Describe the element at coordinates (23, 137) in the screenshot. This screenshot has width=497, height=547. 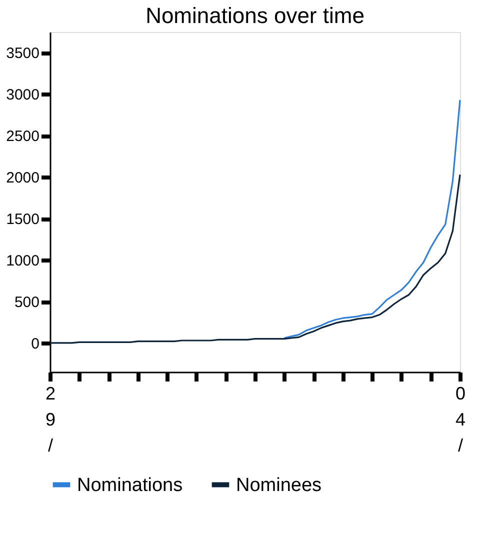
I see `y-tick-label: 2500` at that location.